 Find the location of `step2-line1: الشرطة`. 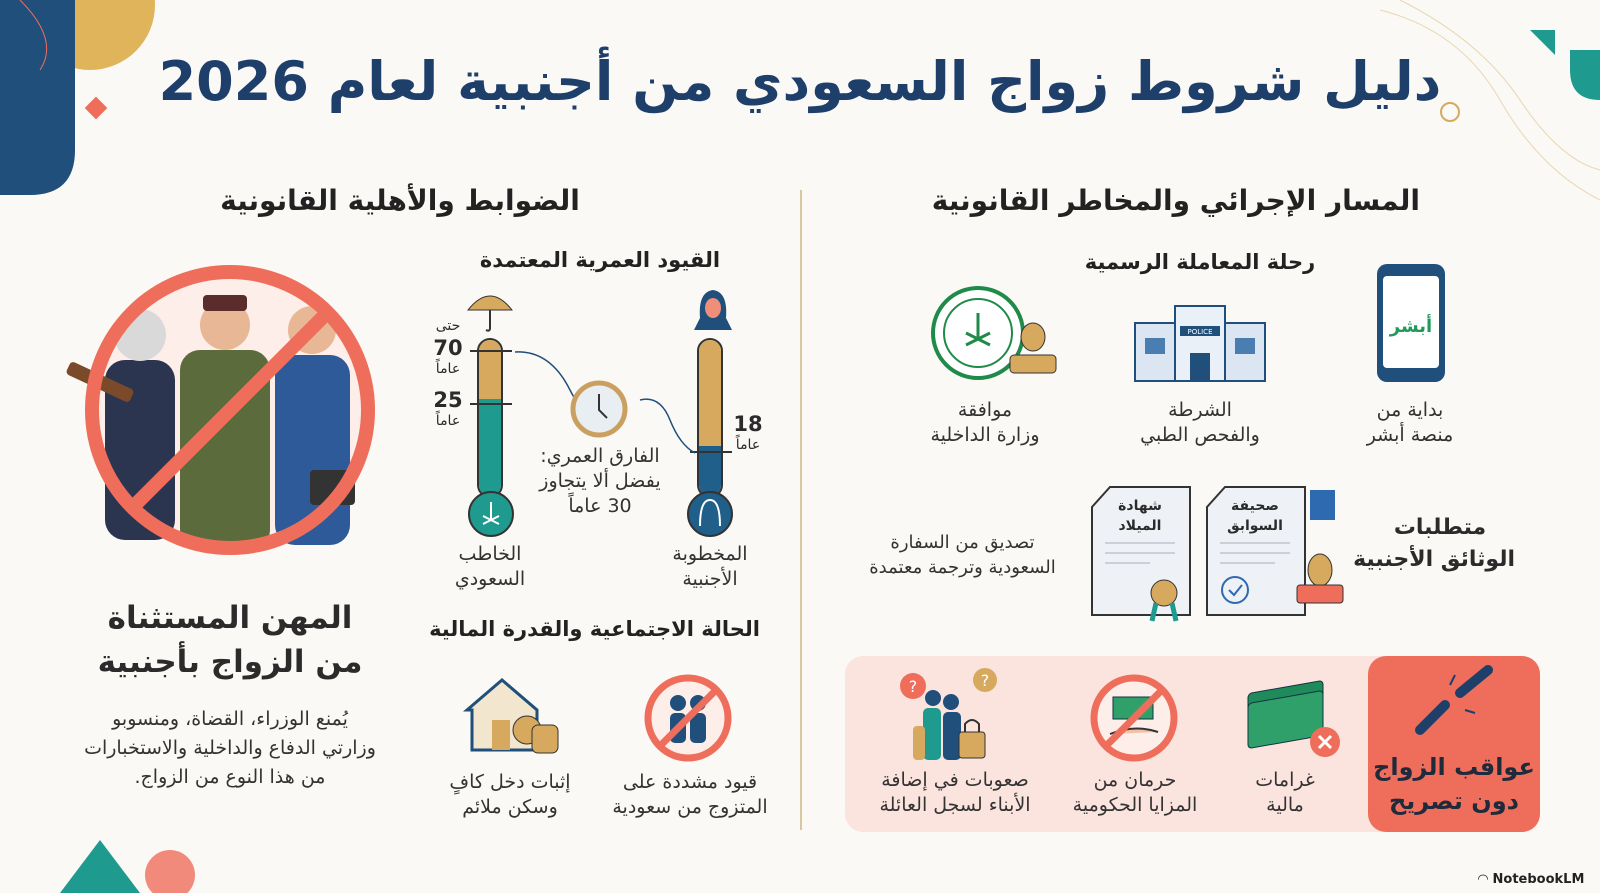

step2-line1: الشرطة is located at coordinates (1200, 410).